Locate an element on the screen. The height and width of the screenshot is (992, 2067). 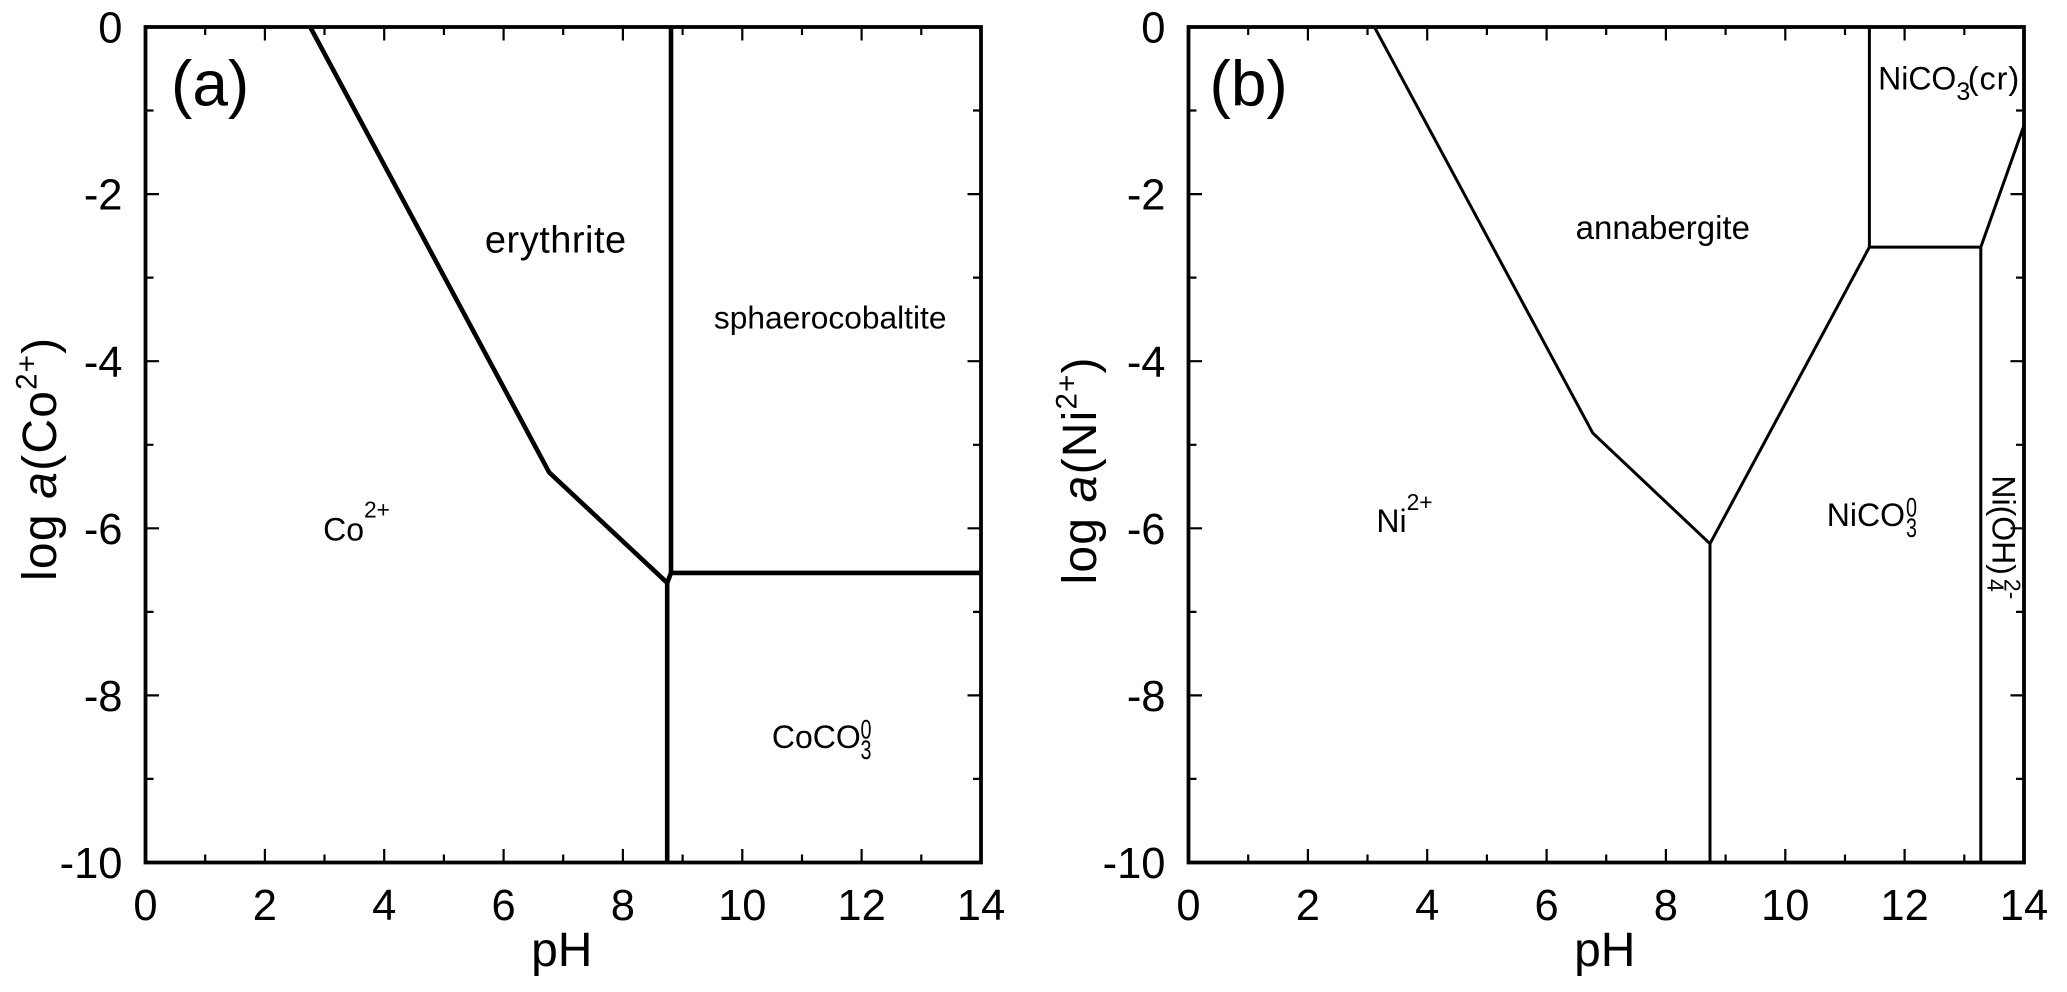
svg-text: log a(Co2+) is located at coordinates (39, 459).